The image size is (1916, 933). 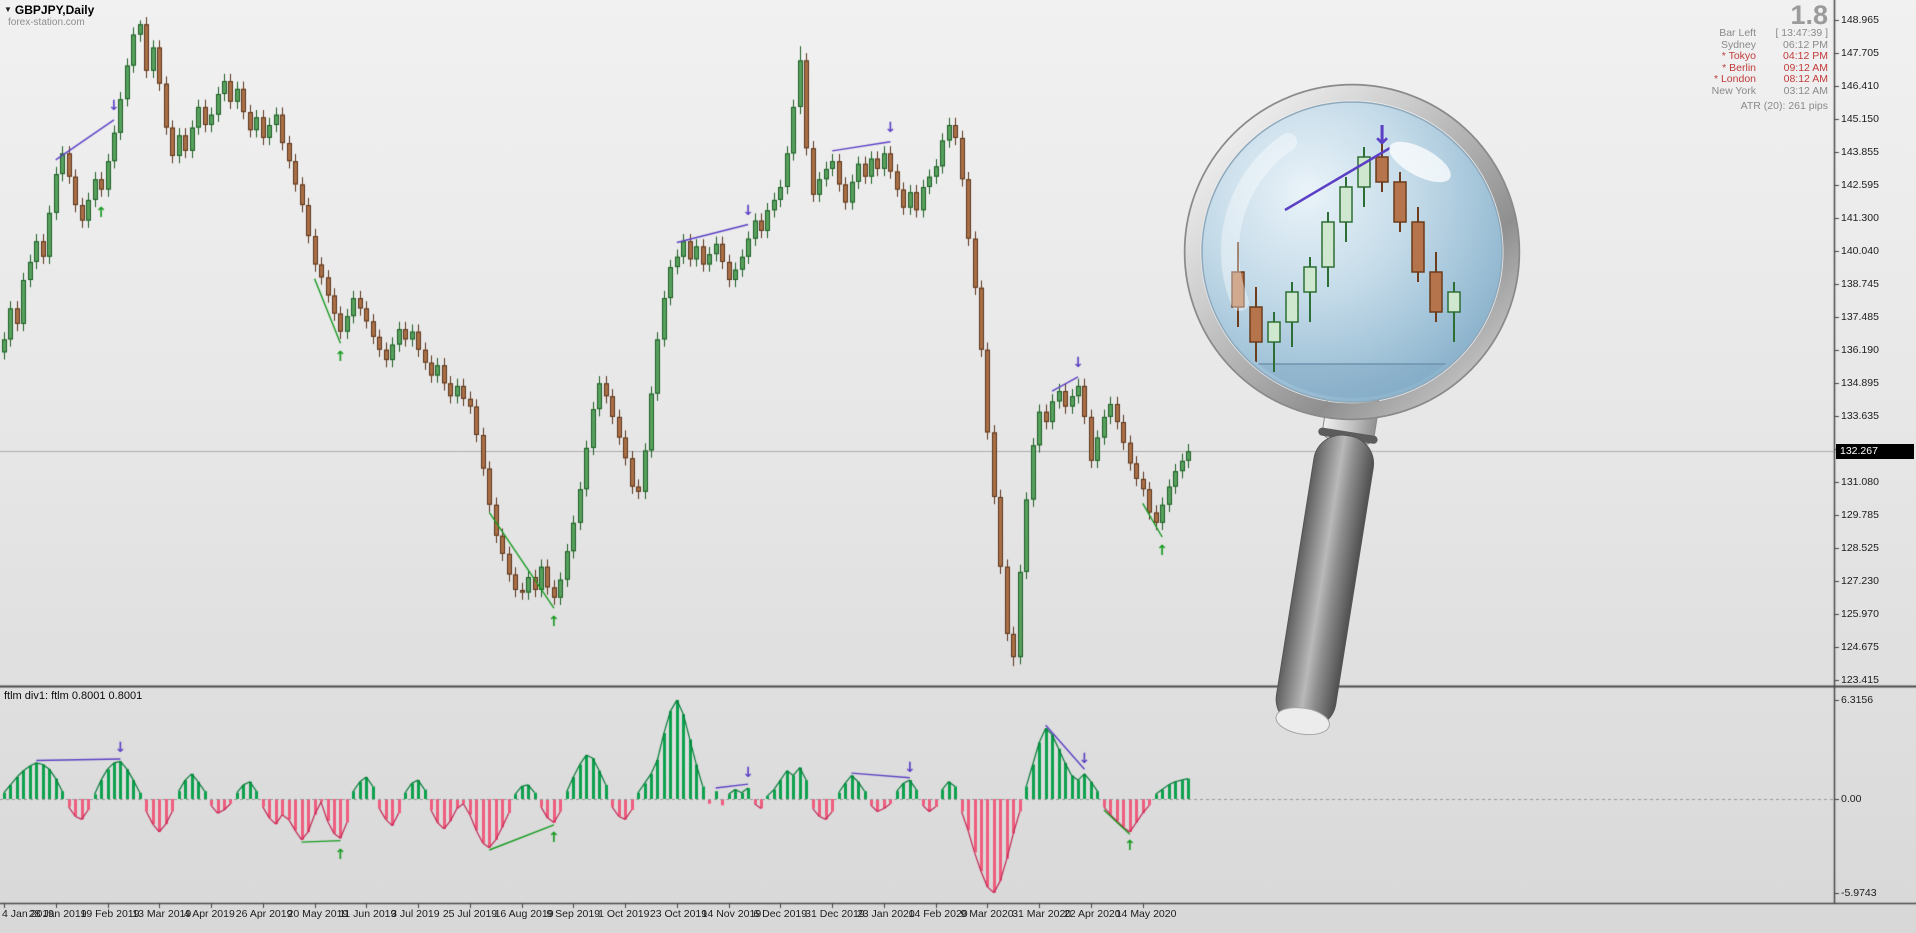 What do you see at coordinates (415, 914) in the screenshot?
I see `date-axis-label: 3 Jul 2019` at bounding box center [415, 914].